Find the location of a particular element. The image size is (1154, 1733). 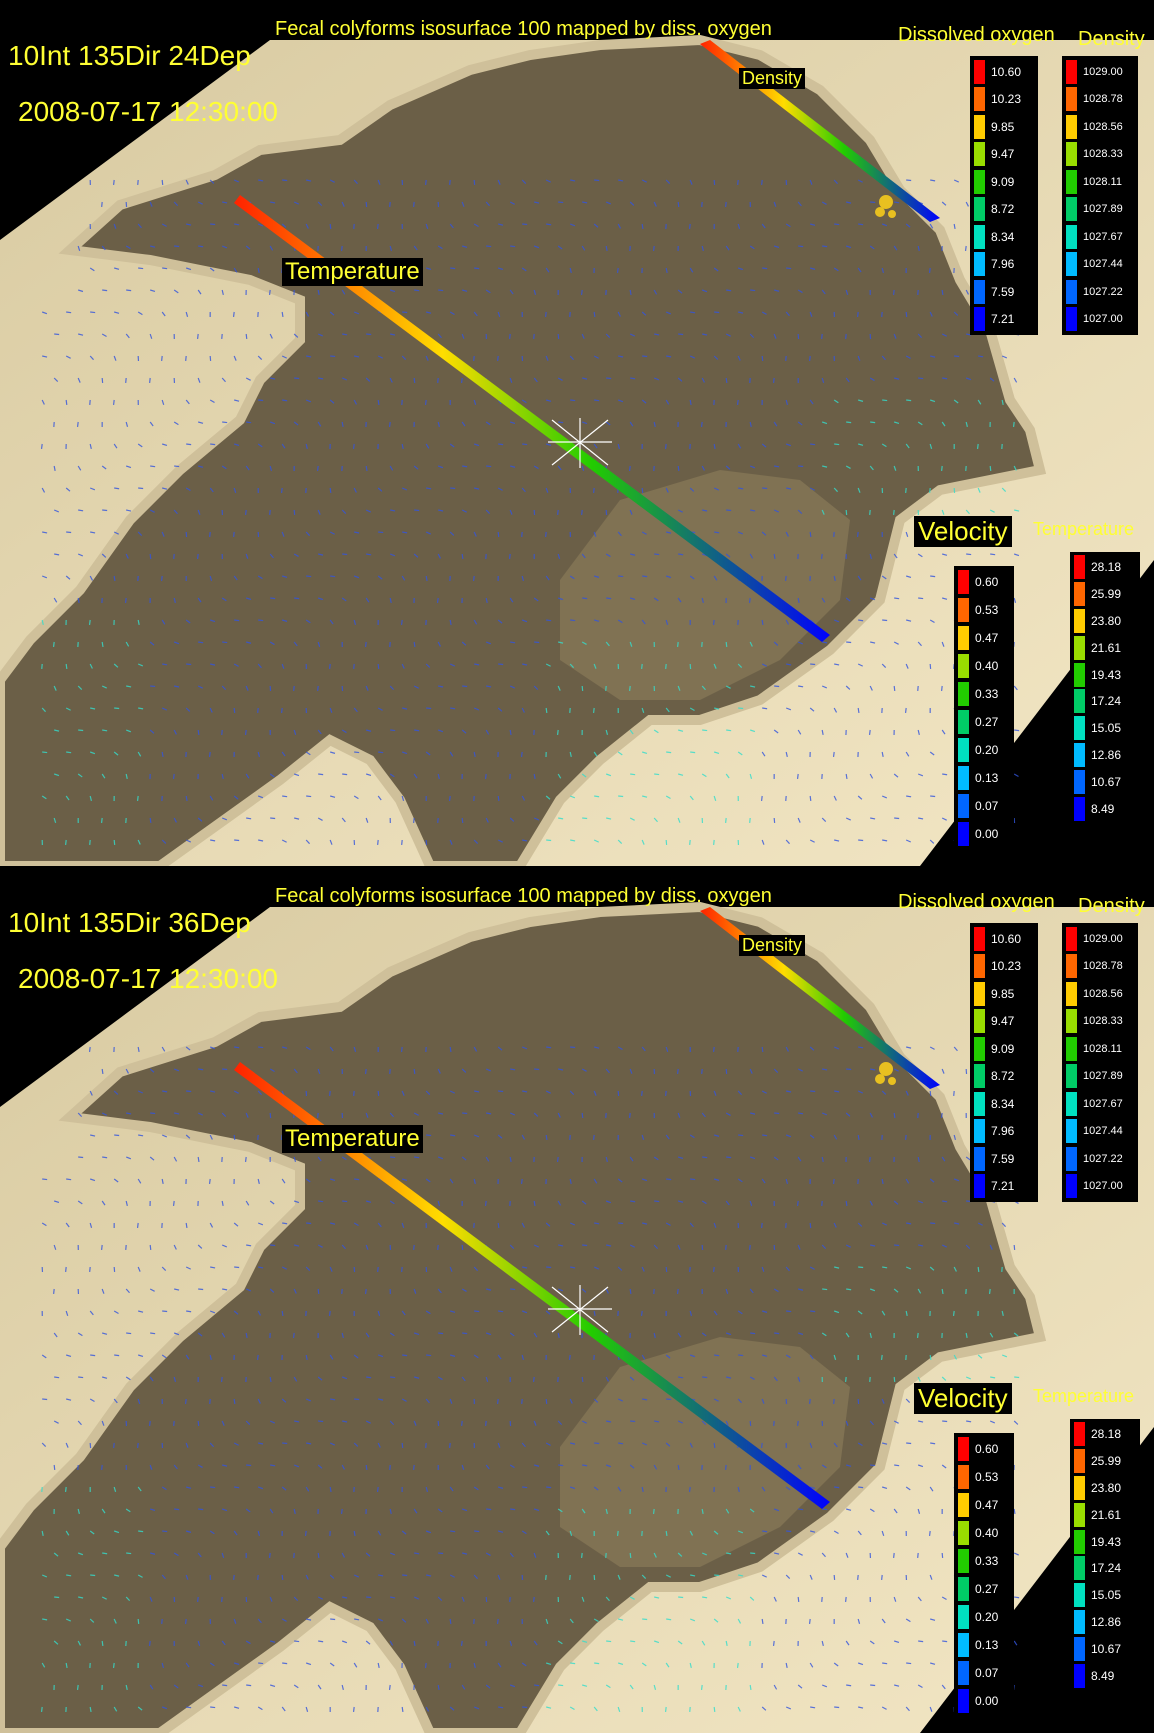

legend-value: 0.20 is located at coordinates (987, 750).